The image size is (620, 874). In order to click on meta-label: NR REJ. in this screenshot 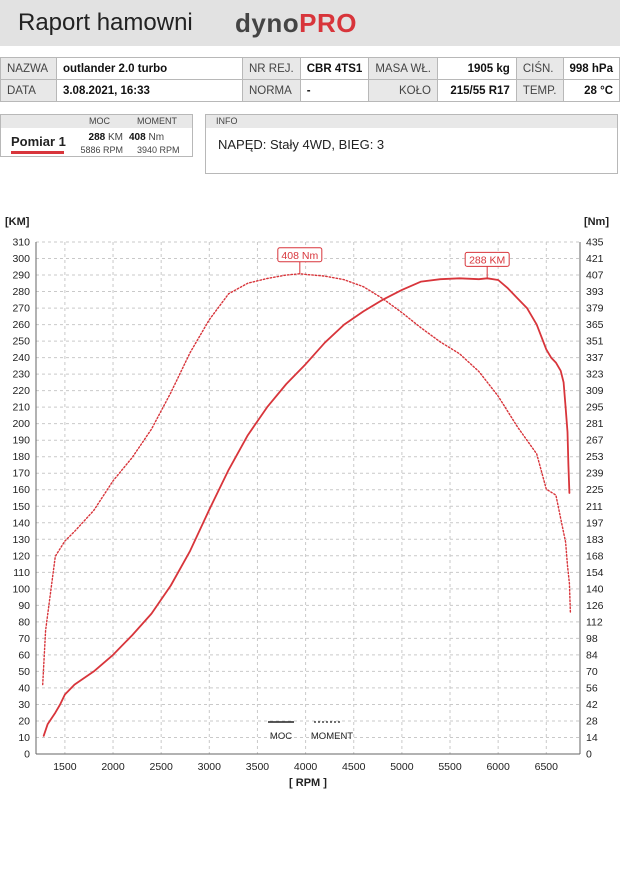, I will do `click(271, 68)`.